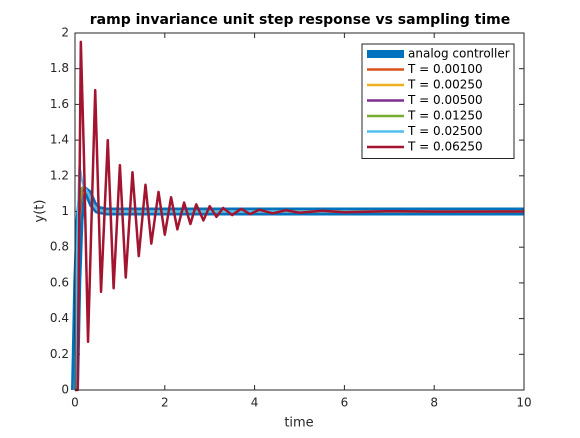 The image size is (580, 438). I want to click on legend-label: T = 0.01250, so click(445, 116).